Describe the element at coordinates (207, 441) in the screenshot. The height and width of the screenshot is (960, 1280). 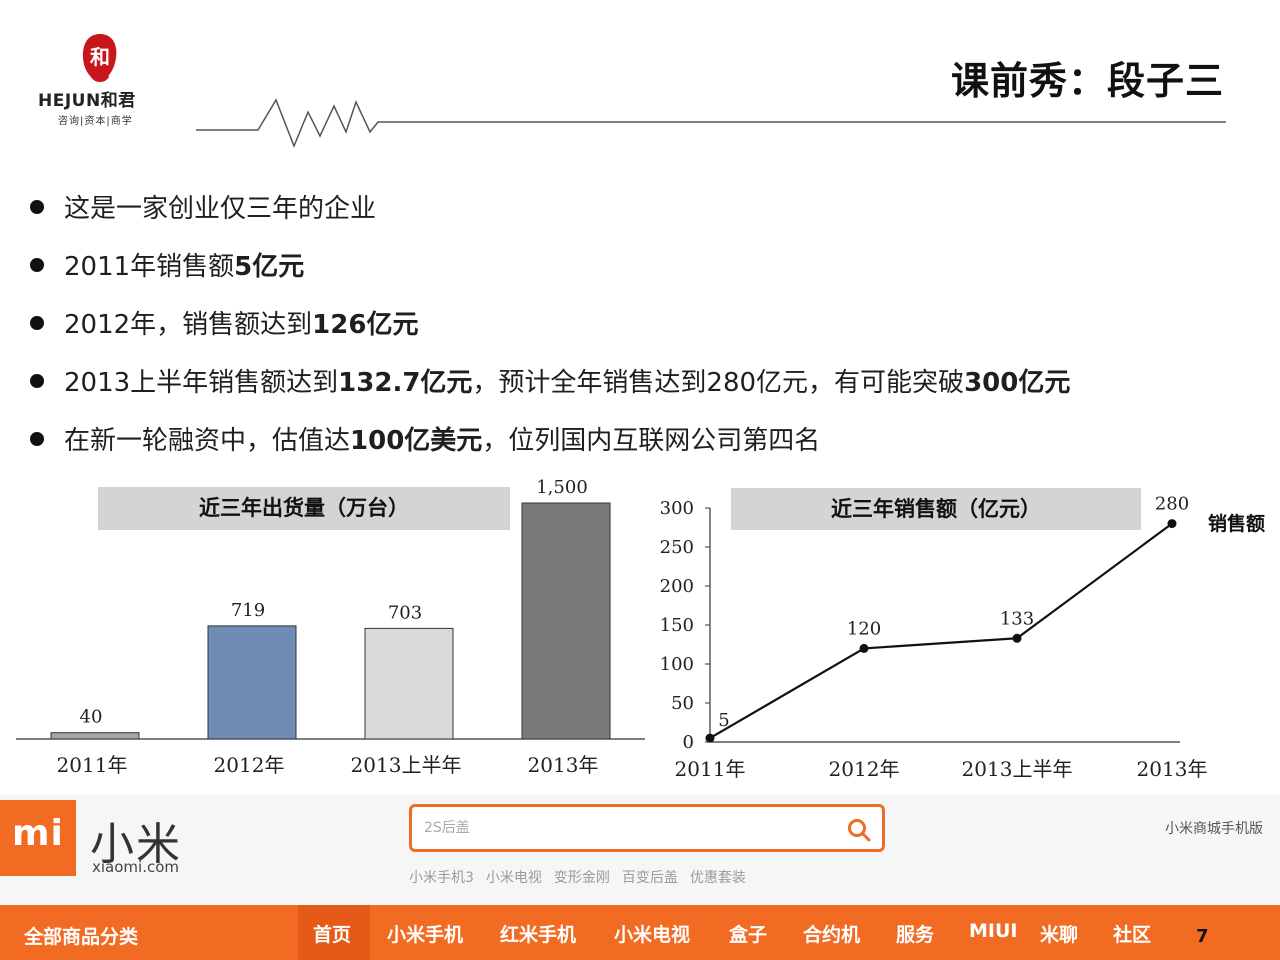
I see `bullet-text: 在新一轮融资中，估值达` at that location.